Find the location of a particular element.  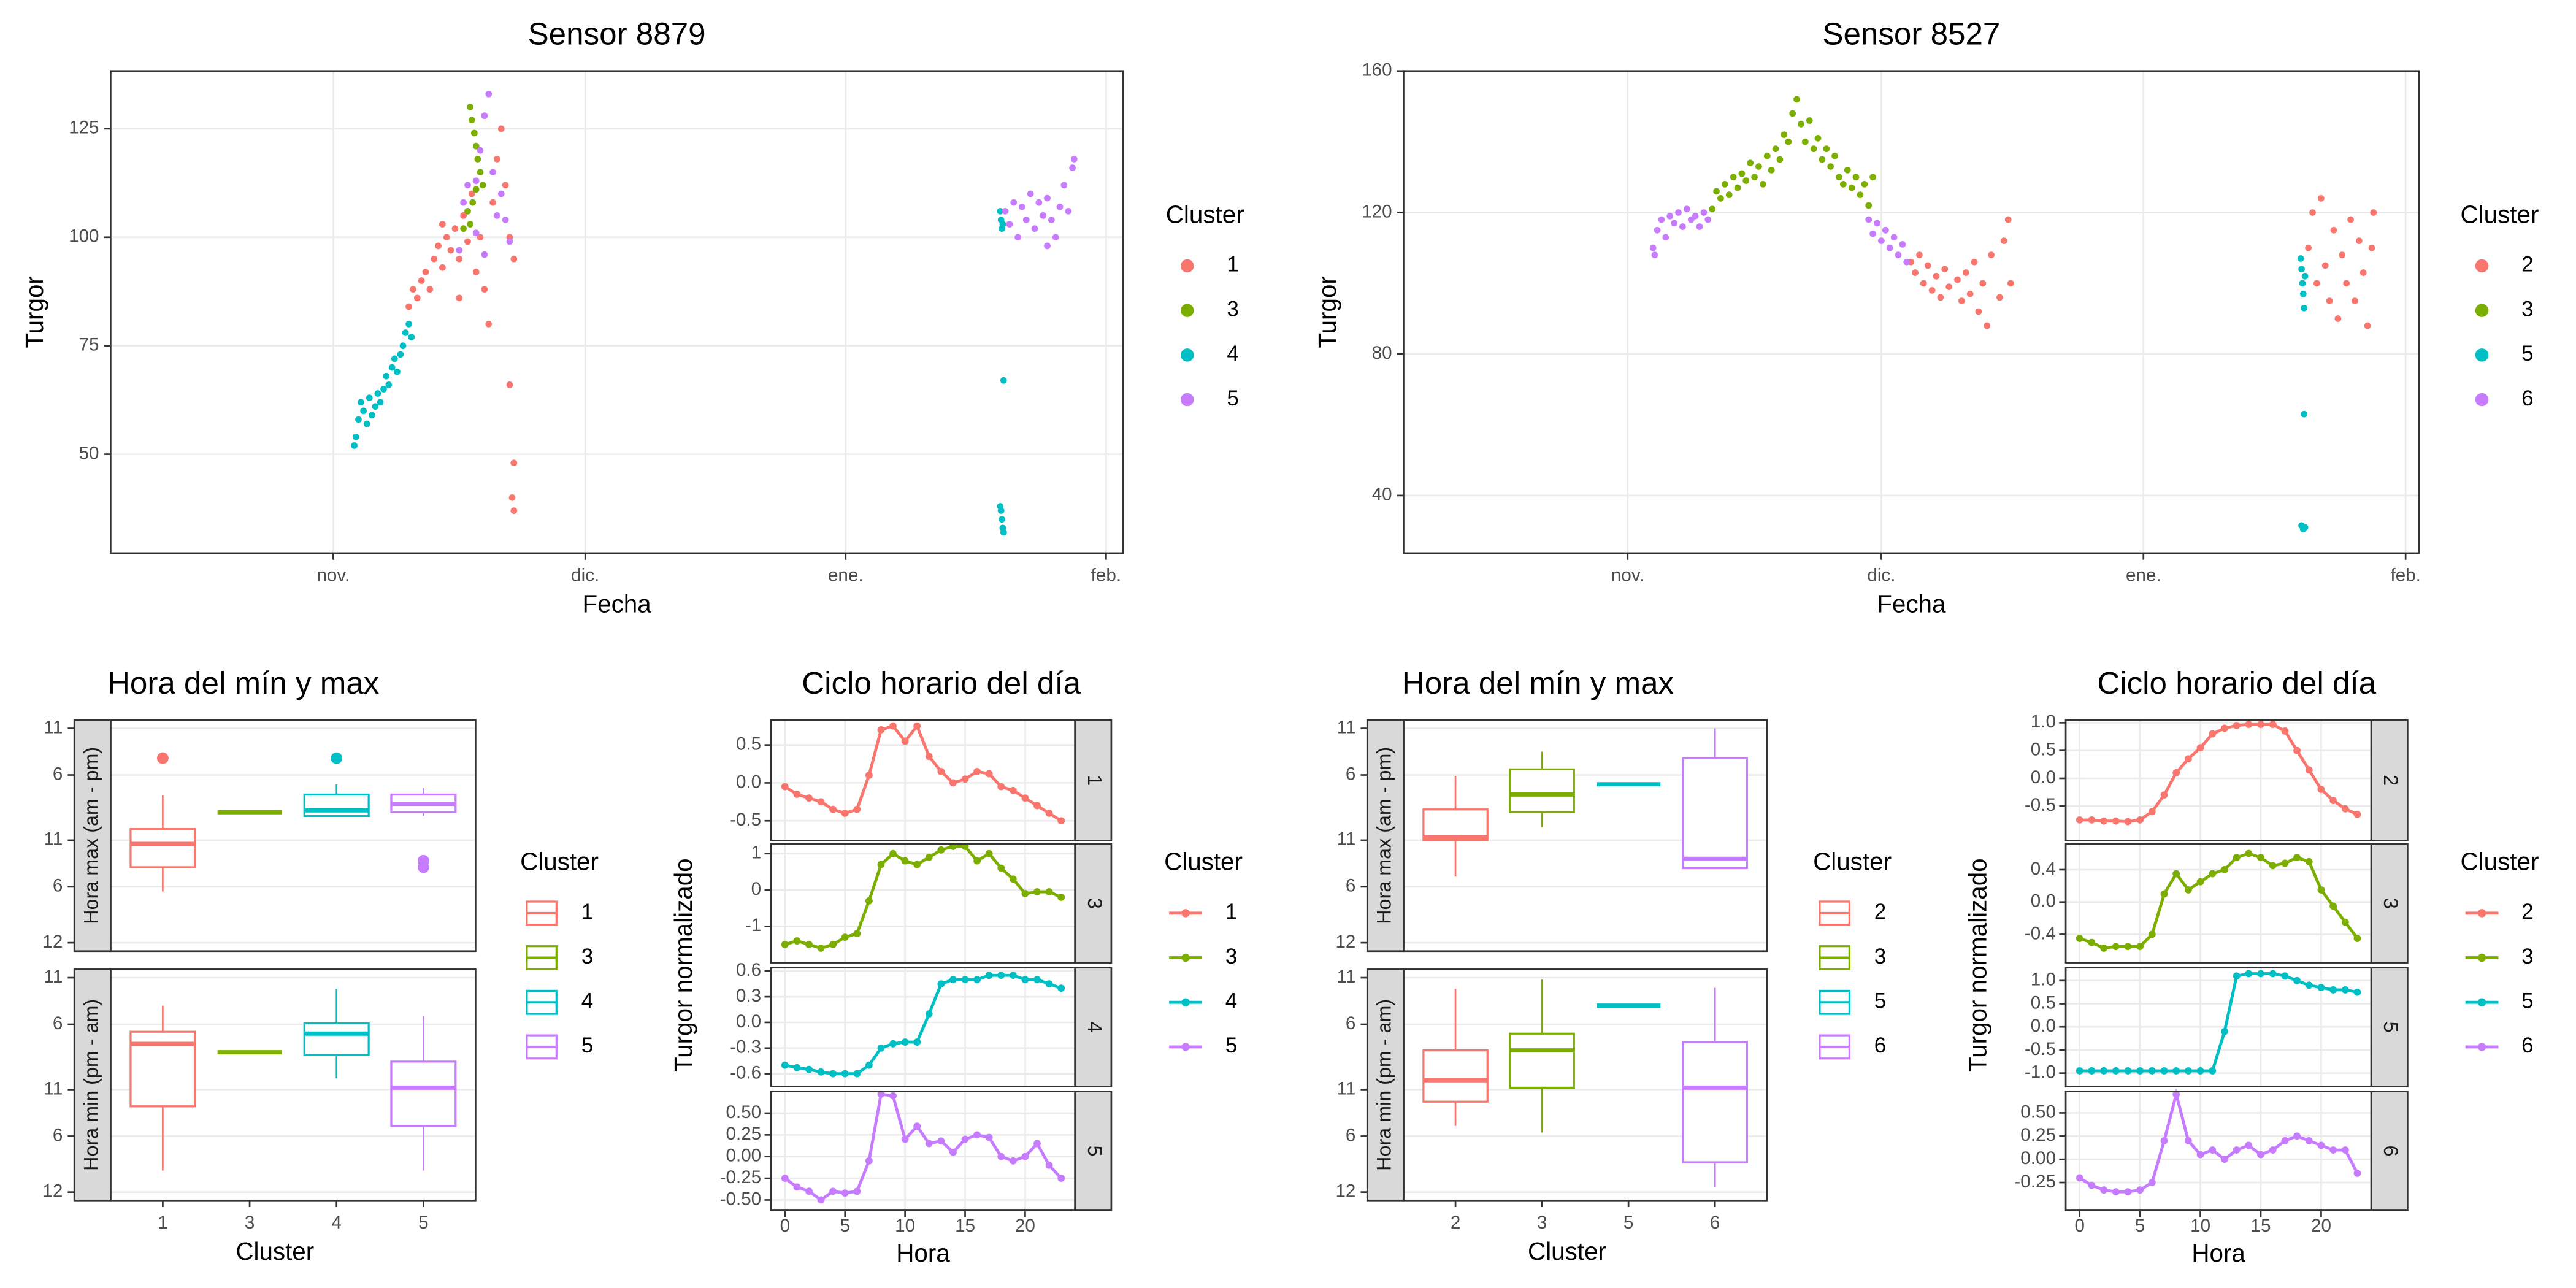

y-tick-label: 75 is located at coordinates (89, 345).